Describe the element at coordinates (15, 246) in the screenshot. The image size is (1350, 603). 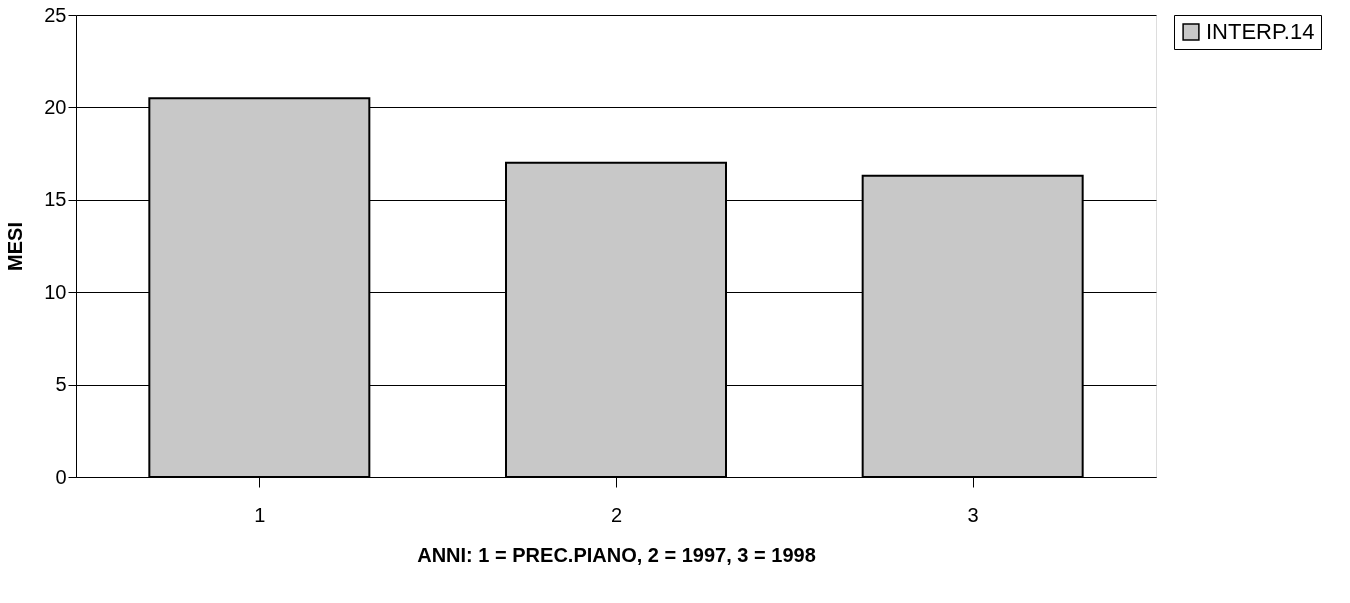
I see `y-axis-title: MESI` at that location.